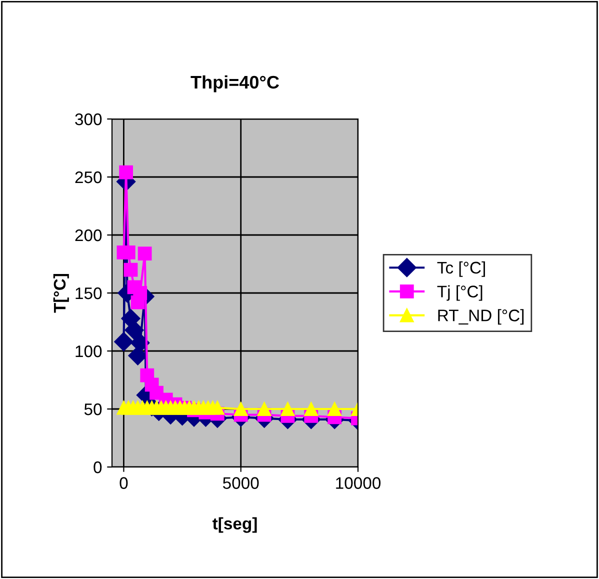  What do you see at coordinates (358, 483) in the screenshot?
I see `x-tick-label: 10000` at bounding box center [358, 483].